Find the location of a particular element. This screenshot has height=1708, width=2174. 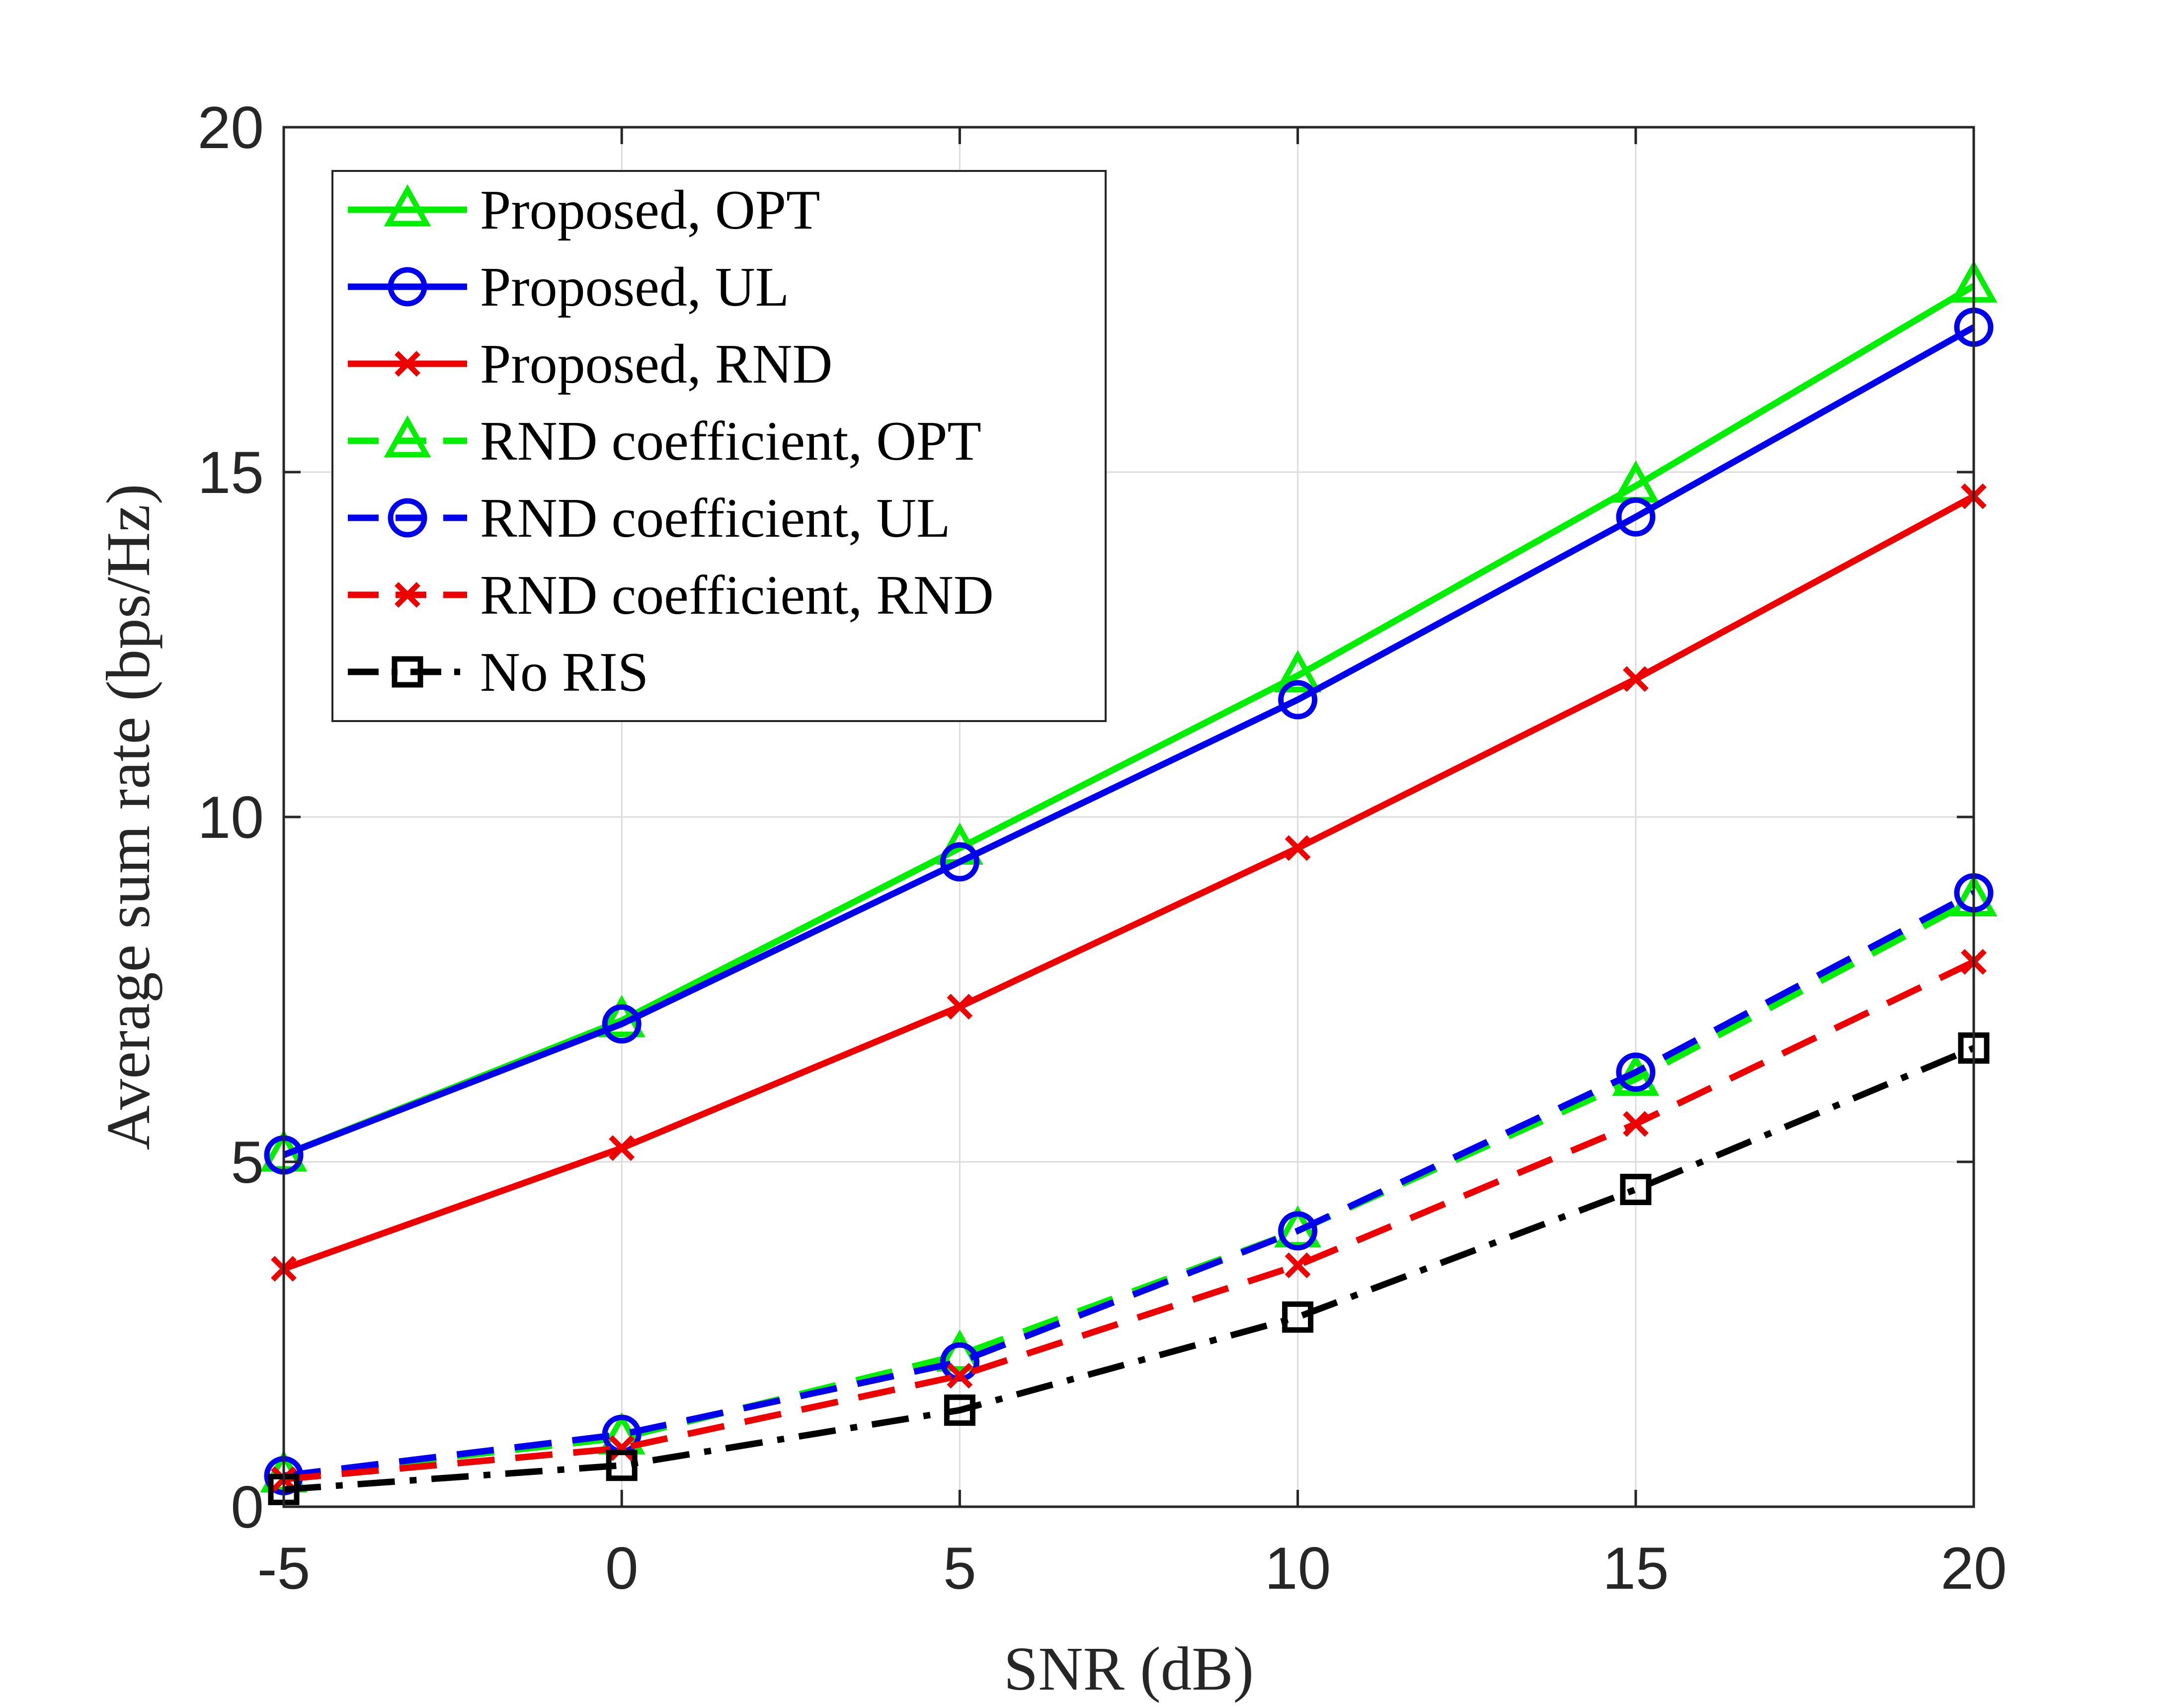

legend-label: Proposed, OPT is located at coordinates (650, 210).